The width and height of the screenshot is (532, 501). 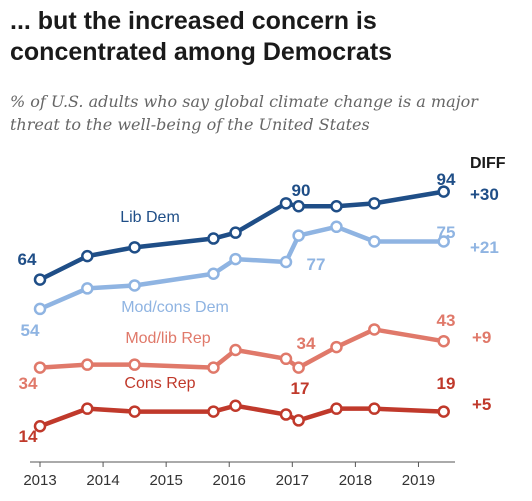 What do you see at coordinates (165, 480) in the screenshot?
I see `x-tick-label-2015: 2015` at bounding box center [165, 480].